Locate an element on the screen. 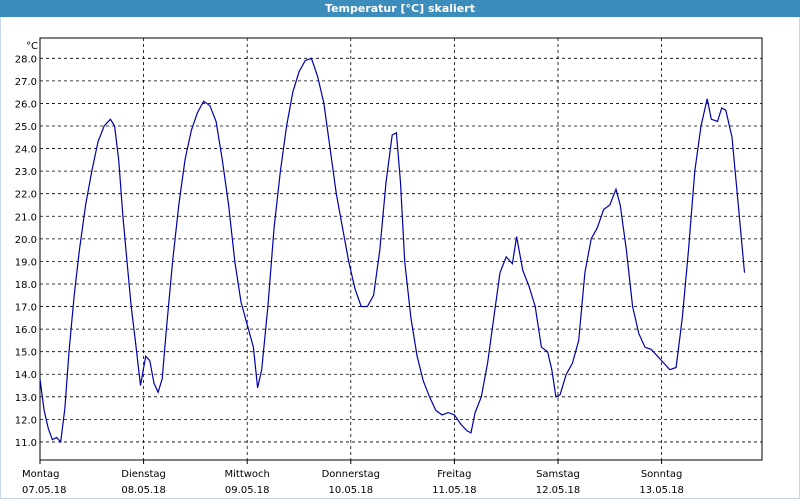  y-tick-label: 27.0 is located at coordinates (26, 82).